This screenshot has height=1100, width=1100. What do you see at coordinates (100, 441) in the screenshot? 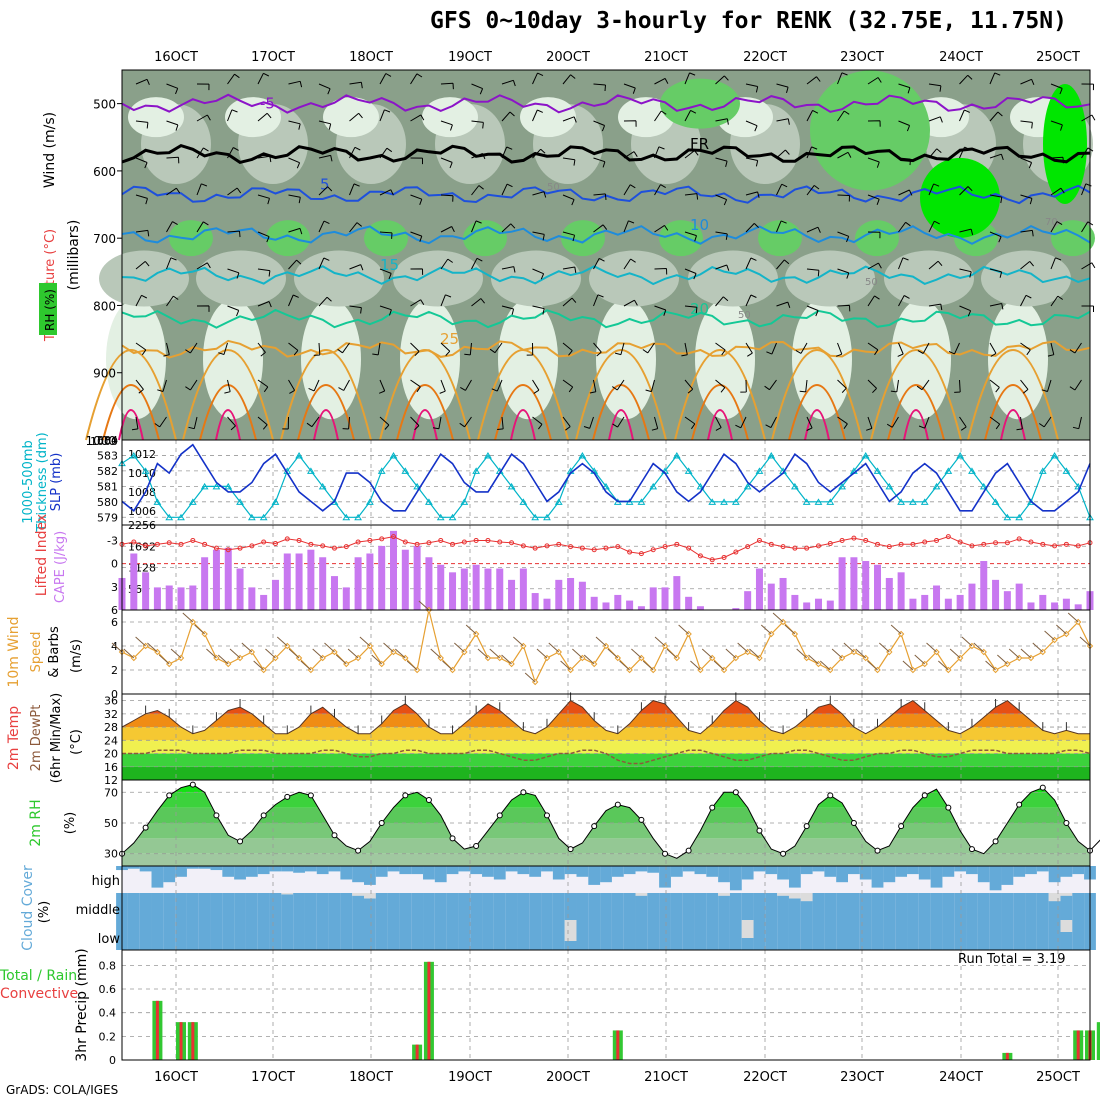
I see `pressure-tick-label: 1000` at bounding box center [100, 441].